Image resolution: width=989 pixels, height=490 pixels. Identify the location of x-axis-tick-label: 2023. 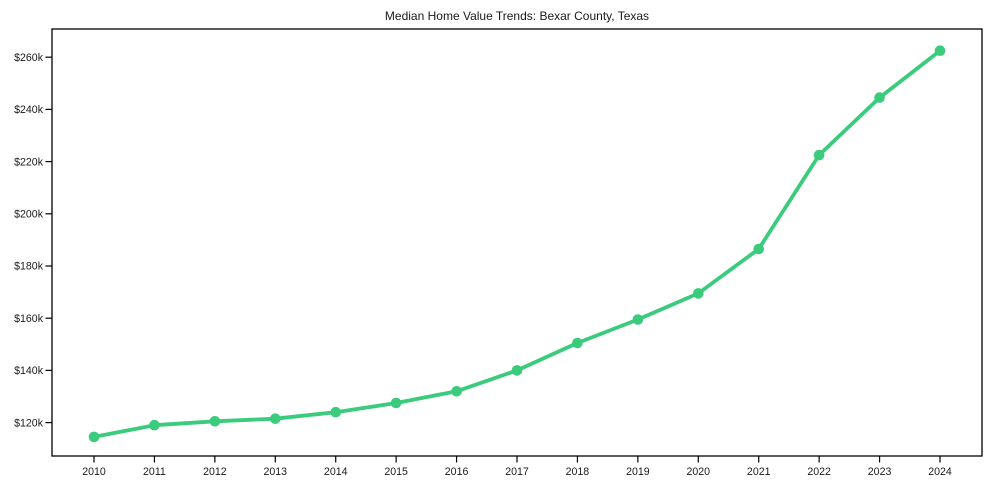
(880, 472).